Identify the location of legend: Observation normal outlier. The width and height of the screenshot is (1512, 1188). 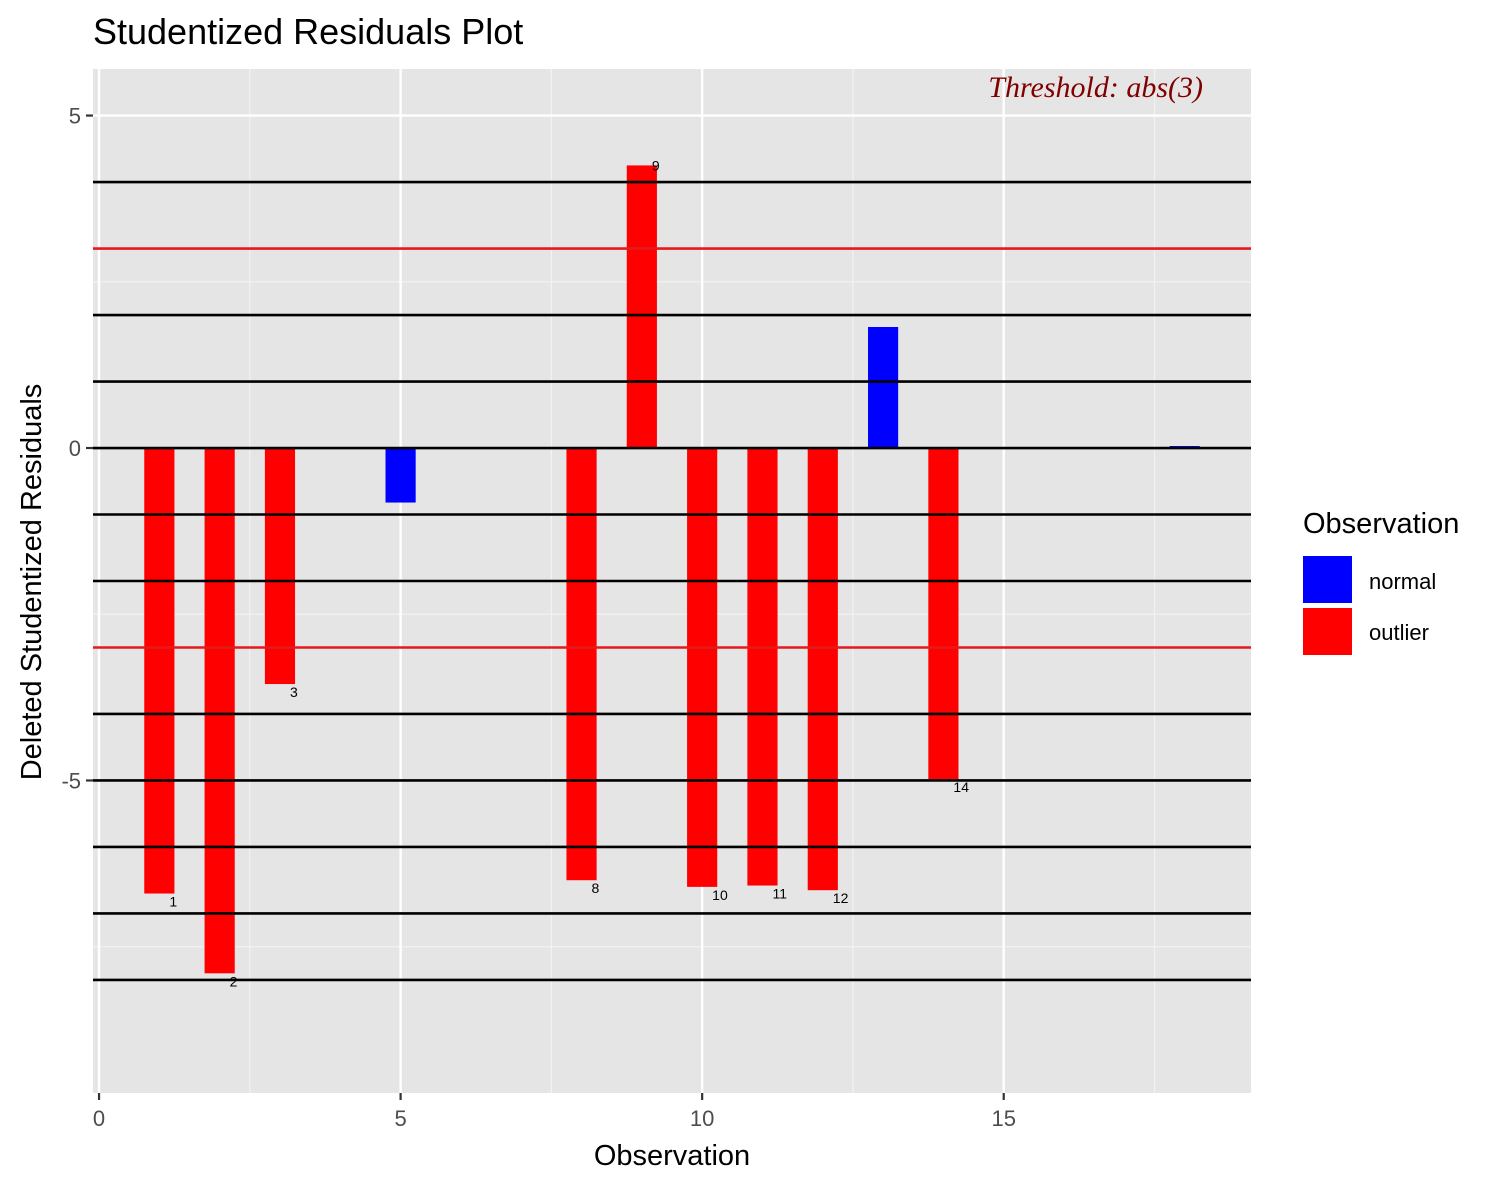
(1381, 581).